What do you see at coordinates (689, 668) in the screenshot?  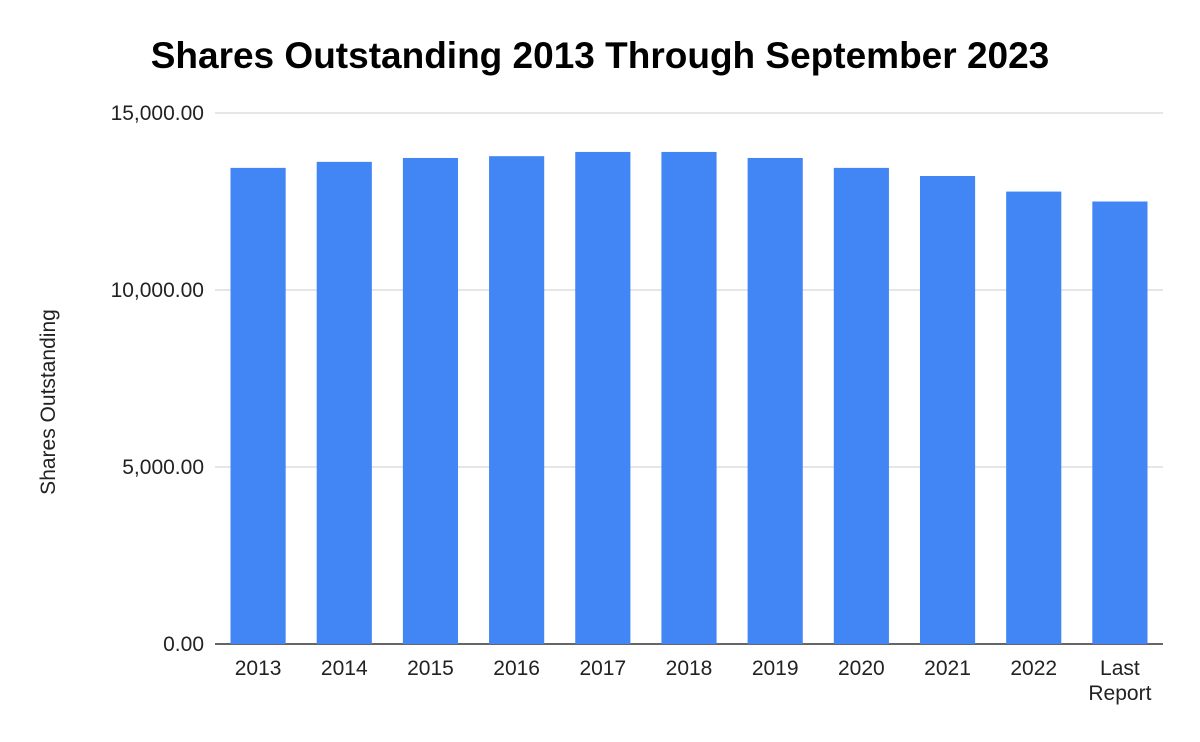 I see `x-tick-label: 2018` at bounding box center [689, 668].